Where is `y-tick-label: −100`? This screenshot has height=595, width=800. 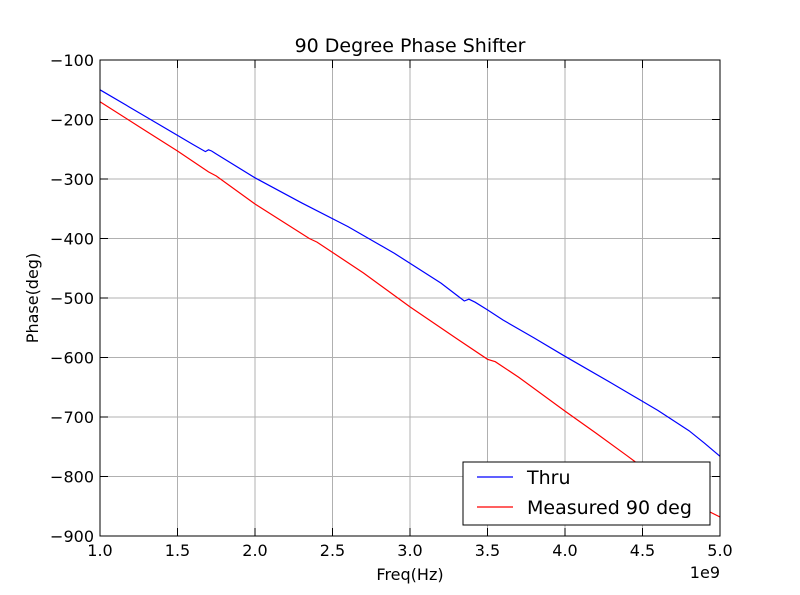
y-tick-label: −100 is located at coordinates (72, 60).